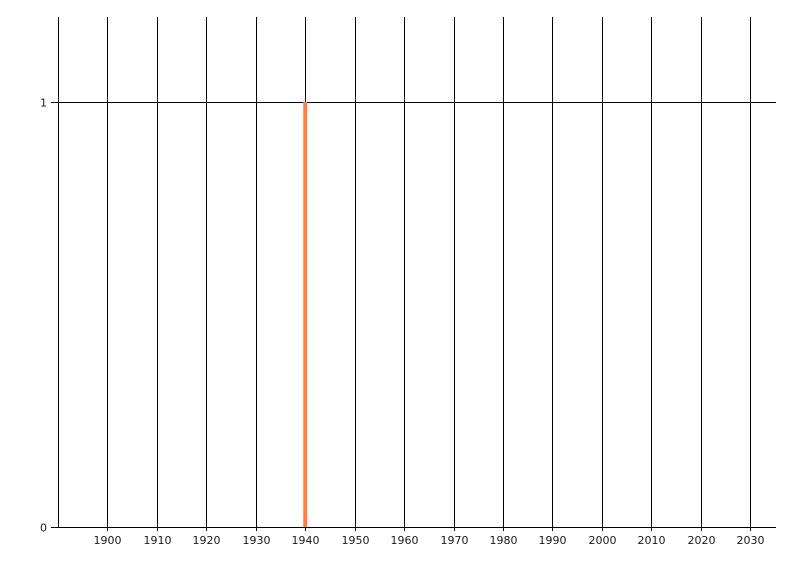 The image size is (800, 580). I want to click on x-tick-label: 2000, so click(603, 540).